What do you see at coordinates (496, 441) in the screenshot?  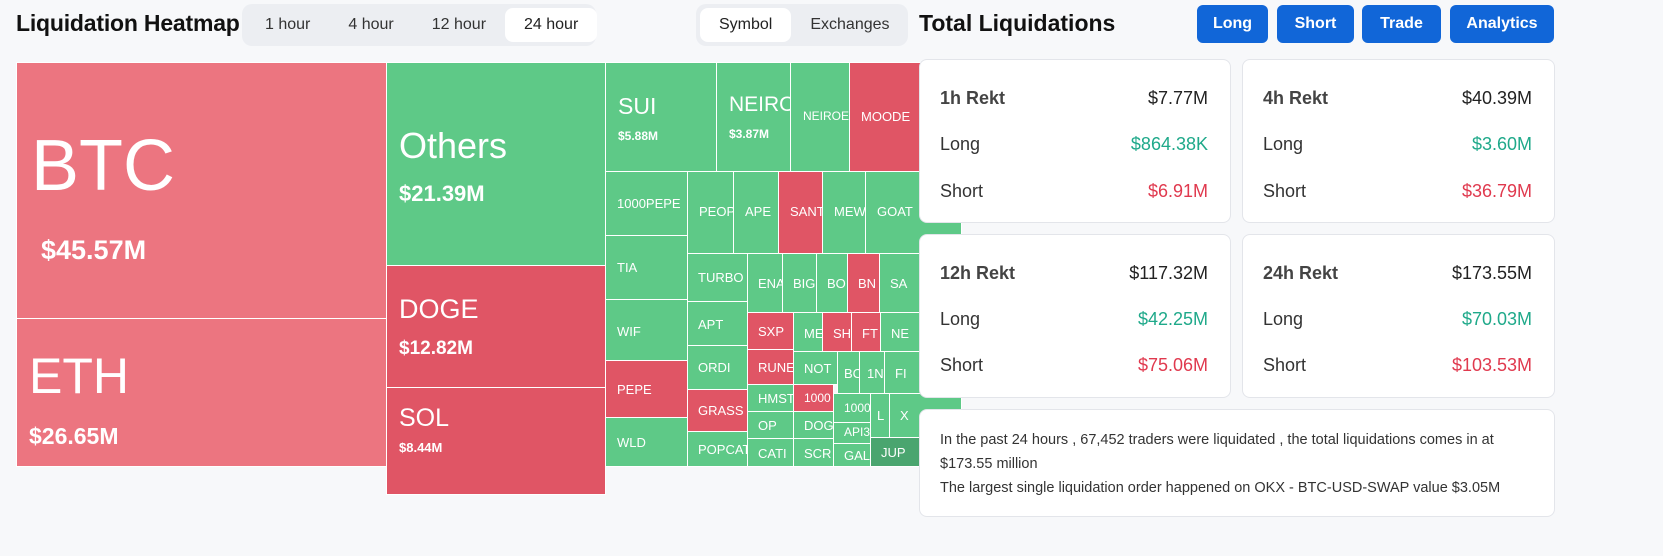 I see `tile-sol: SOL $8.44M` at bounding box center [496, 441].